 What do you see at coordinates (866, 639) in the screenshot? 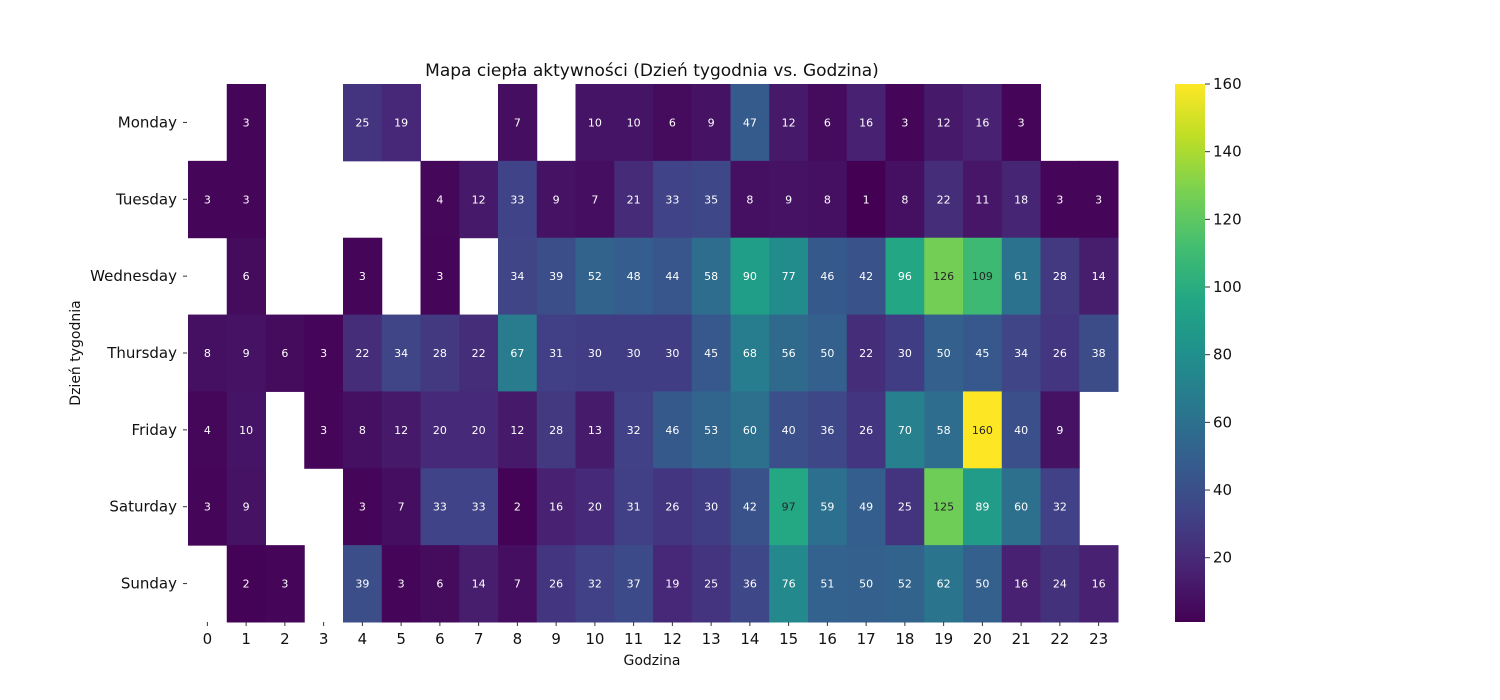
I see `x-tick-label: 17` at bounding box center [866, 639].